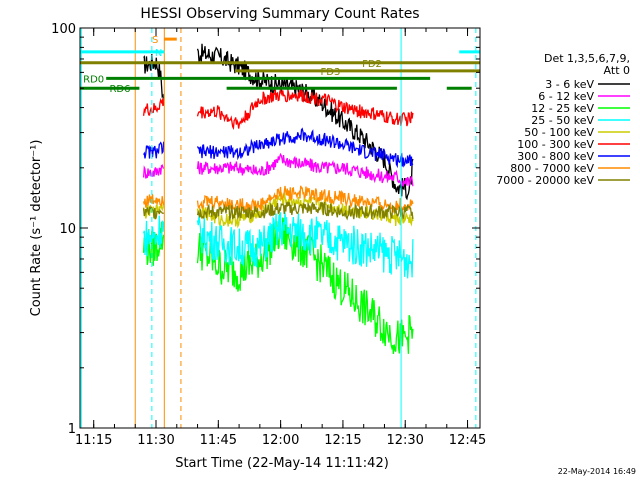 Image resolution: width=640 pixels, height=480 pixels. I want to click on x-tick-label-0: 11:15, so click(93, 440).